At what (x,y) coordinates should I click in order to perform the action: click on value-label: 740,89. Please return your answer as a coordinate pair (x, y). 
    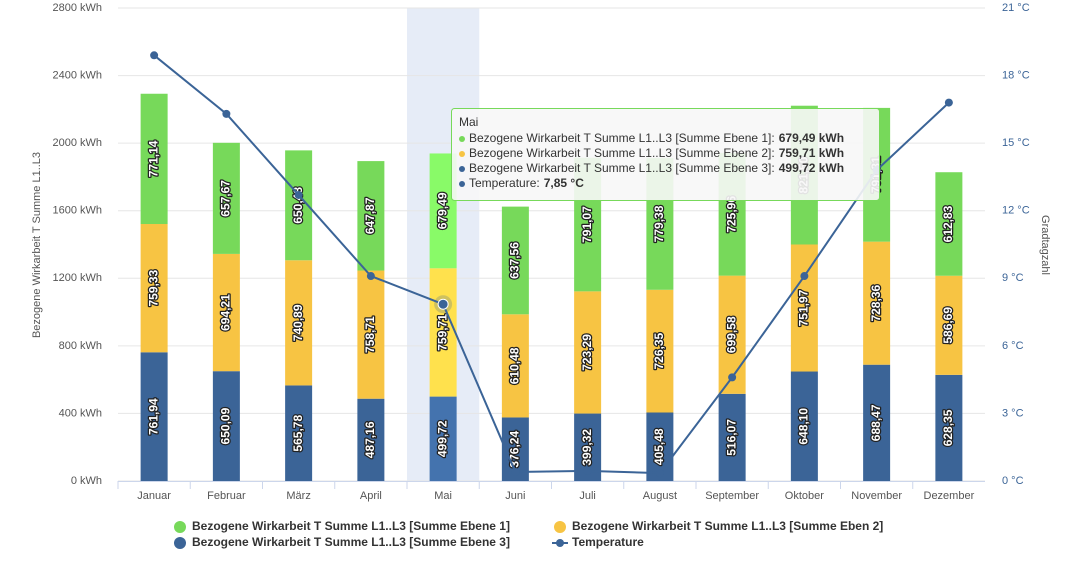
    Looking at the image, I should click on (298, 322).